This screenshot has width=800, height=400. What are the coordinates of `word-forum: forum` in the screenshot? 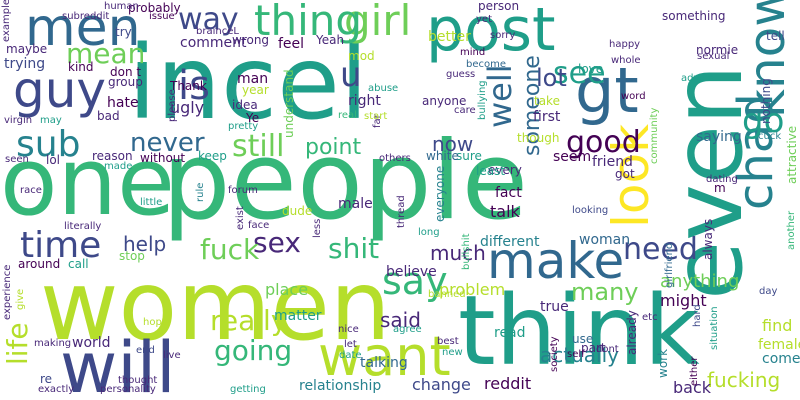 It's located at (243, 190).